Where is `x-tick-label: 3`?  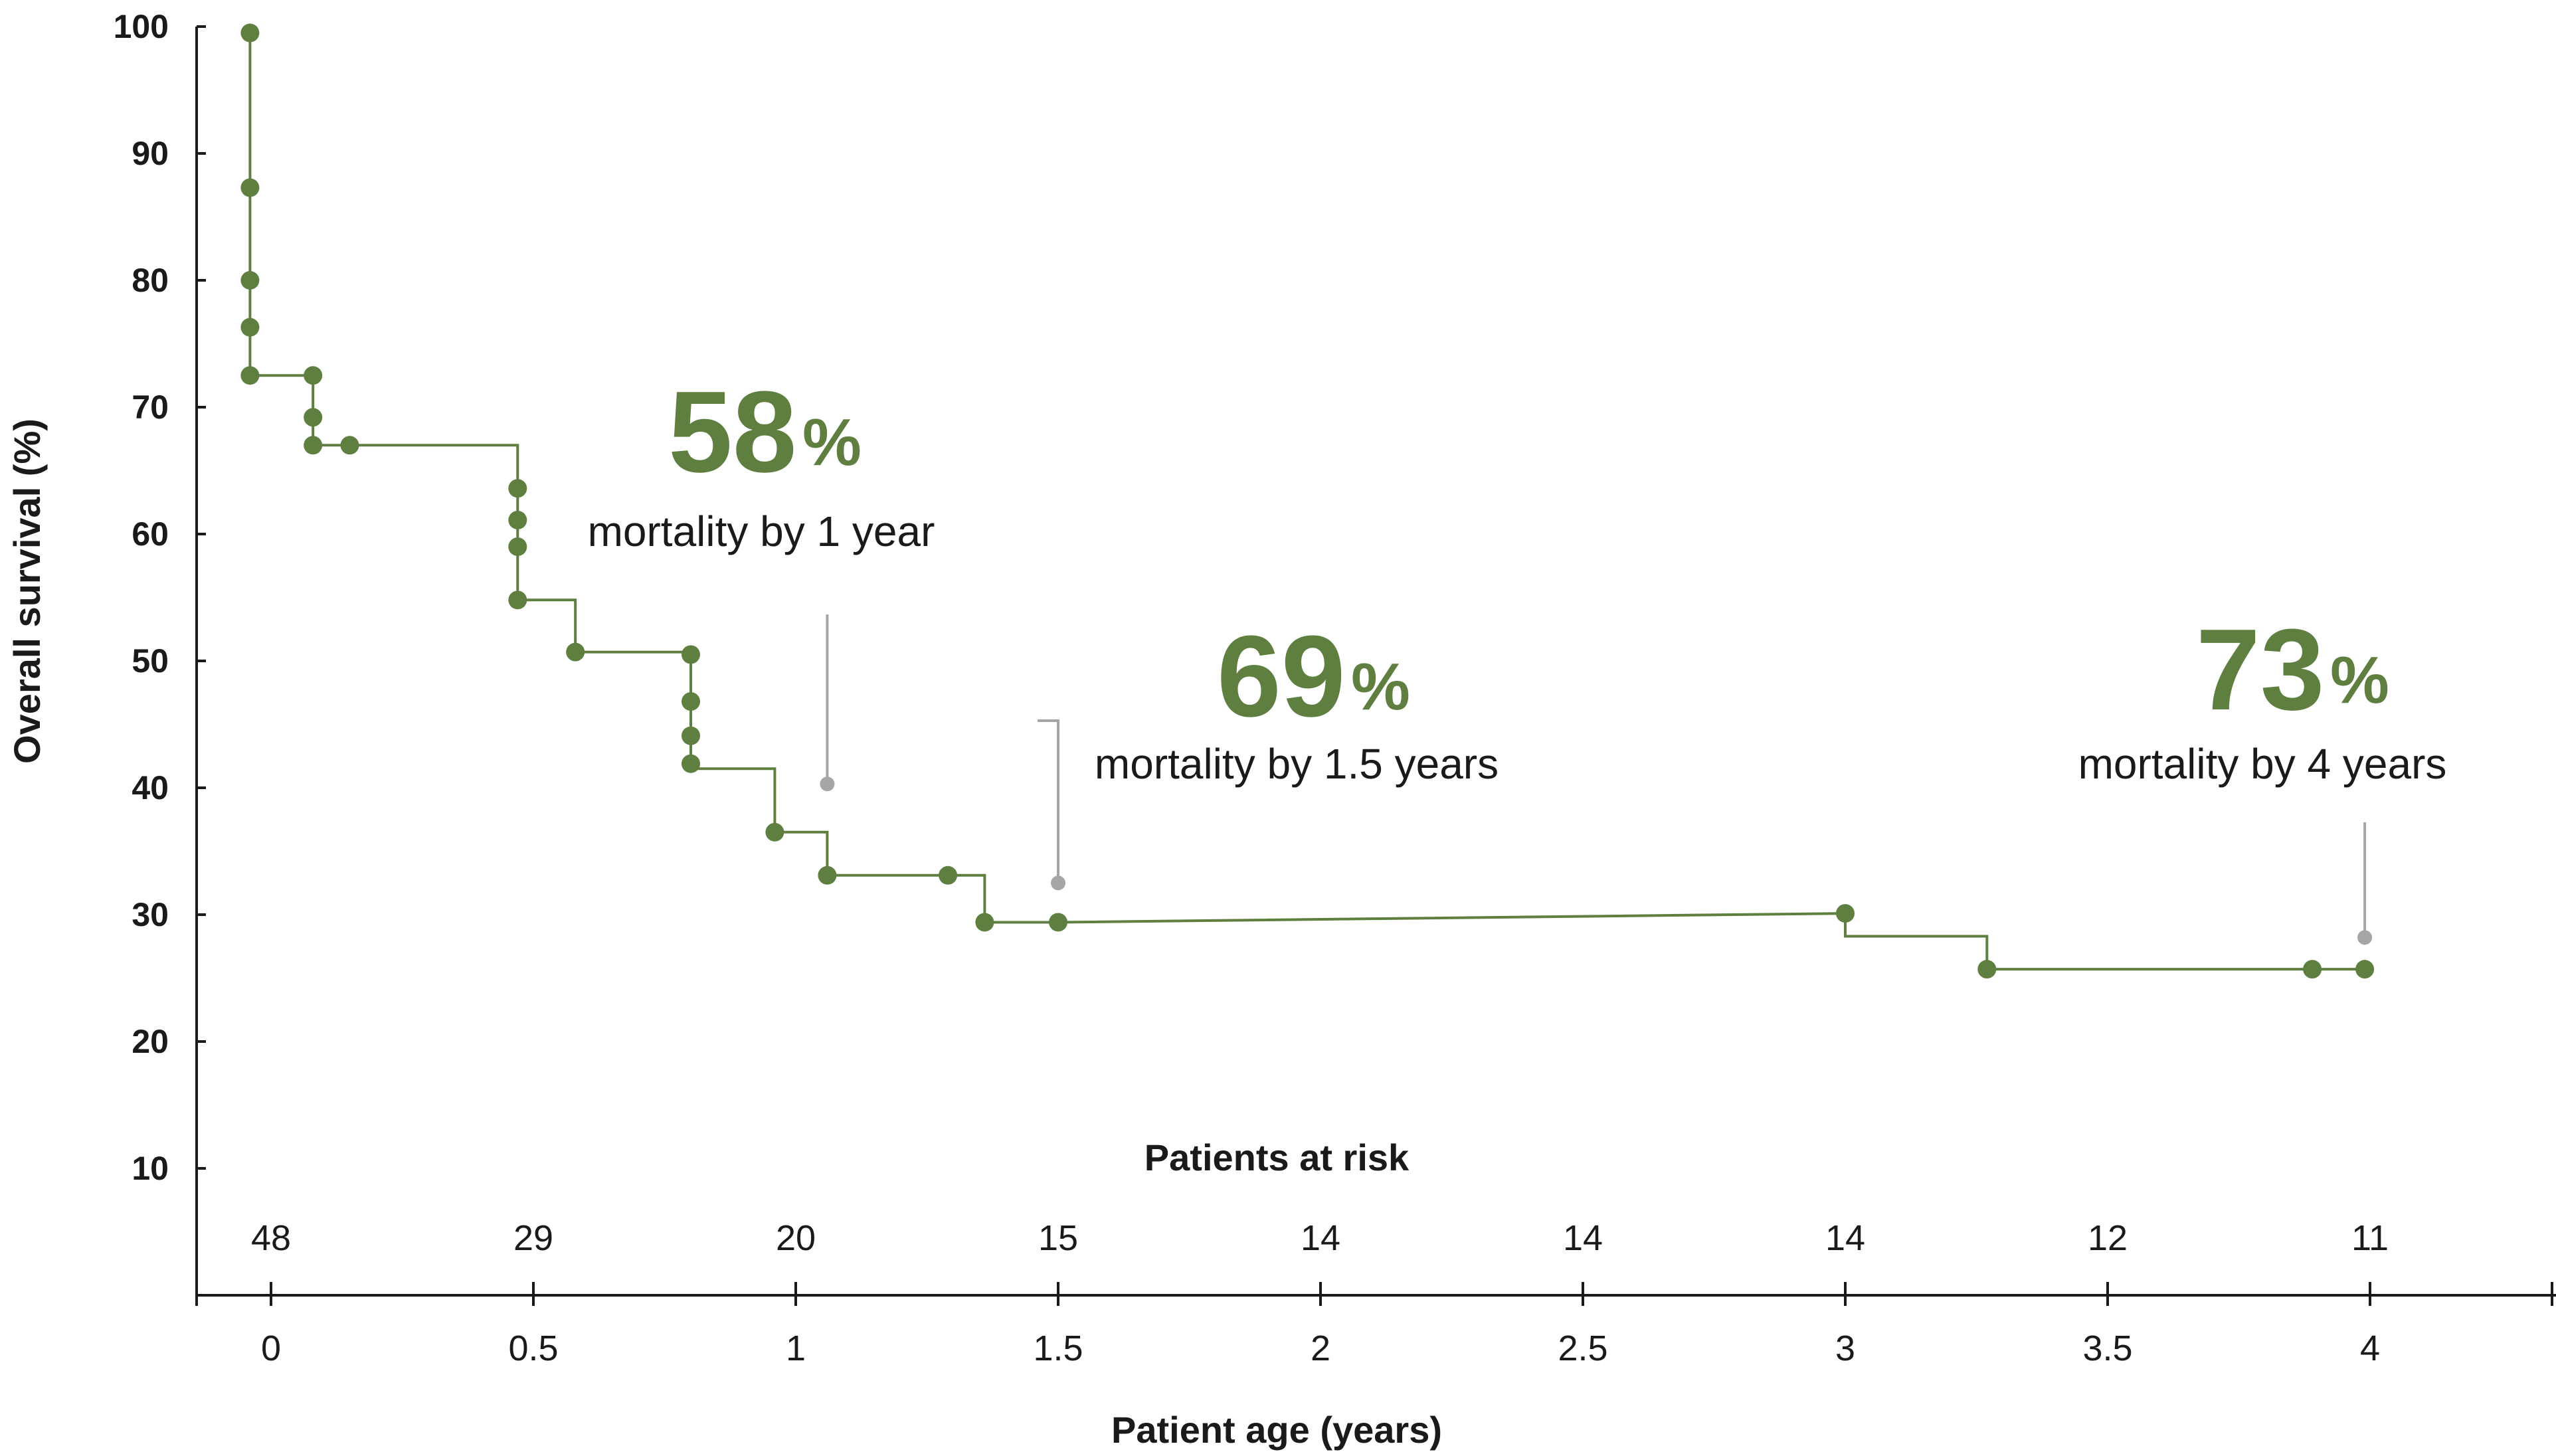
x-tick-label: 3 is located at coordinates (1845, 1348).